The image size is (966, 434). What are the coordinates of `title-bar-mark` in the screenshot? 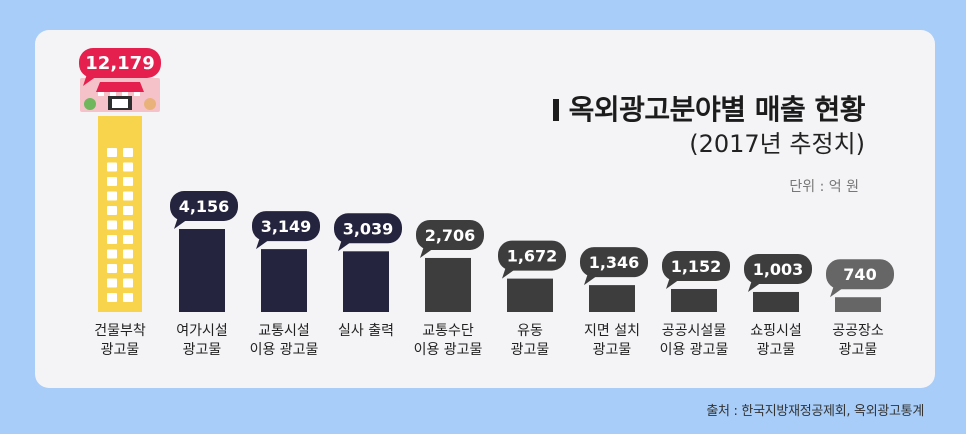 It's located at (555, 110).